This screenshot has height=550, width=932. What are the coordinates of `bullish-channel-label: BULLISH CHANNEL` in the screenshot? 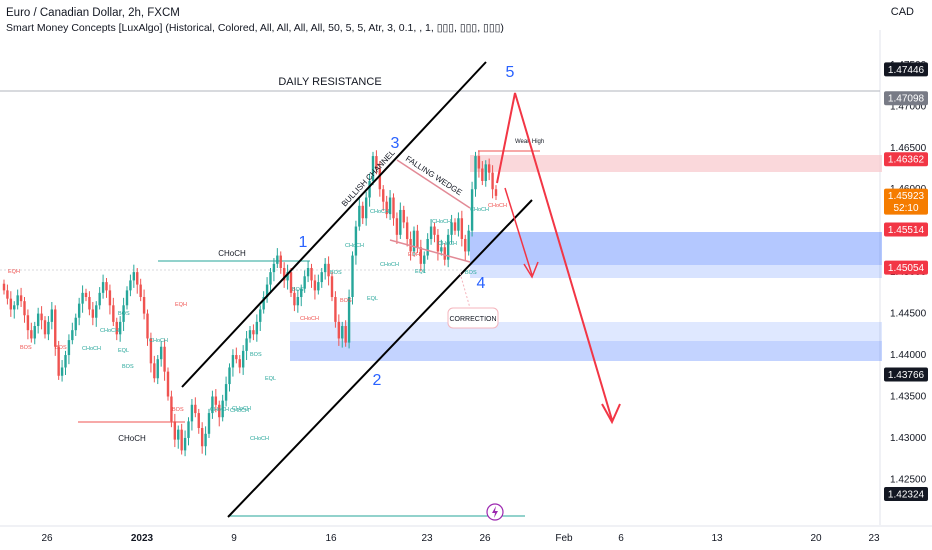 It's located at (368, 178).